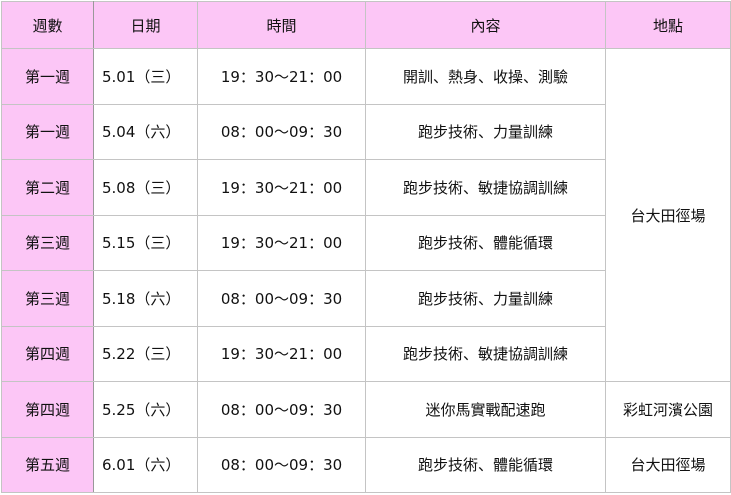  Describe the element at coordinates (485, 409) in the screenshot. I see `content-cell: 迷你馬實戰配速跑` at that location.